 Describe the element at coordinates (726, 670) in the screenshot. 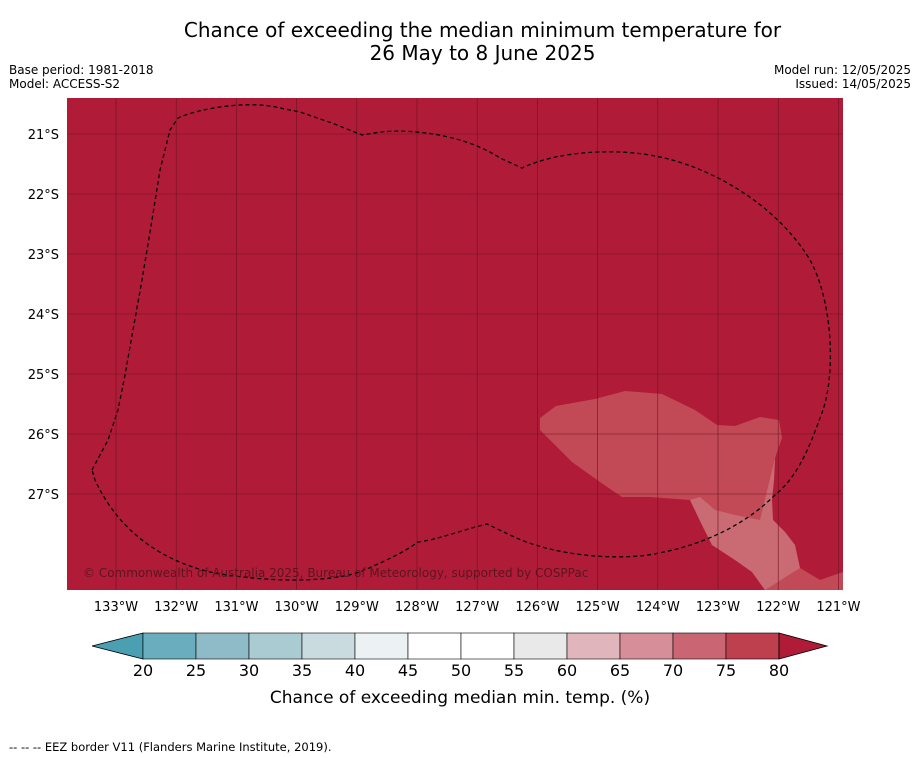

I see `colorbar-tick-label: 75` at that location.